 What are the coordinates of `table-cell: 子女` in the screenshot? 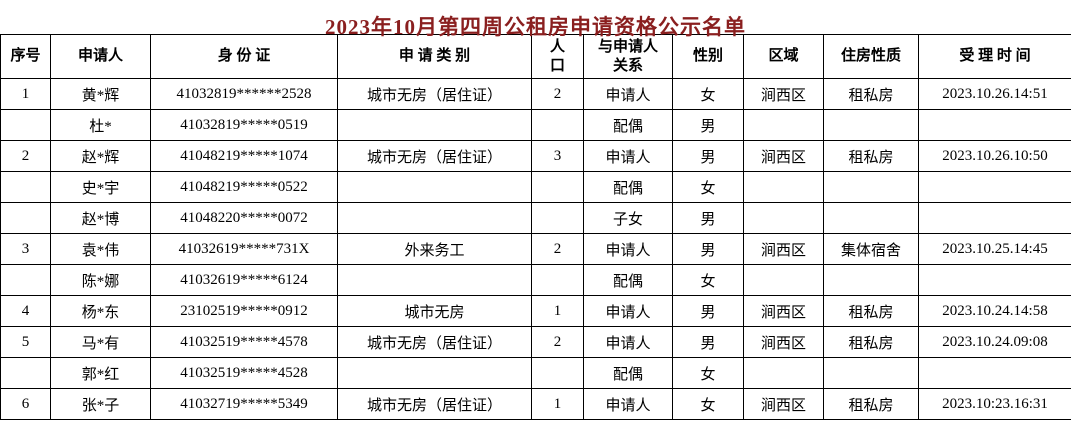 It's located at (628, 218).